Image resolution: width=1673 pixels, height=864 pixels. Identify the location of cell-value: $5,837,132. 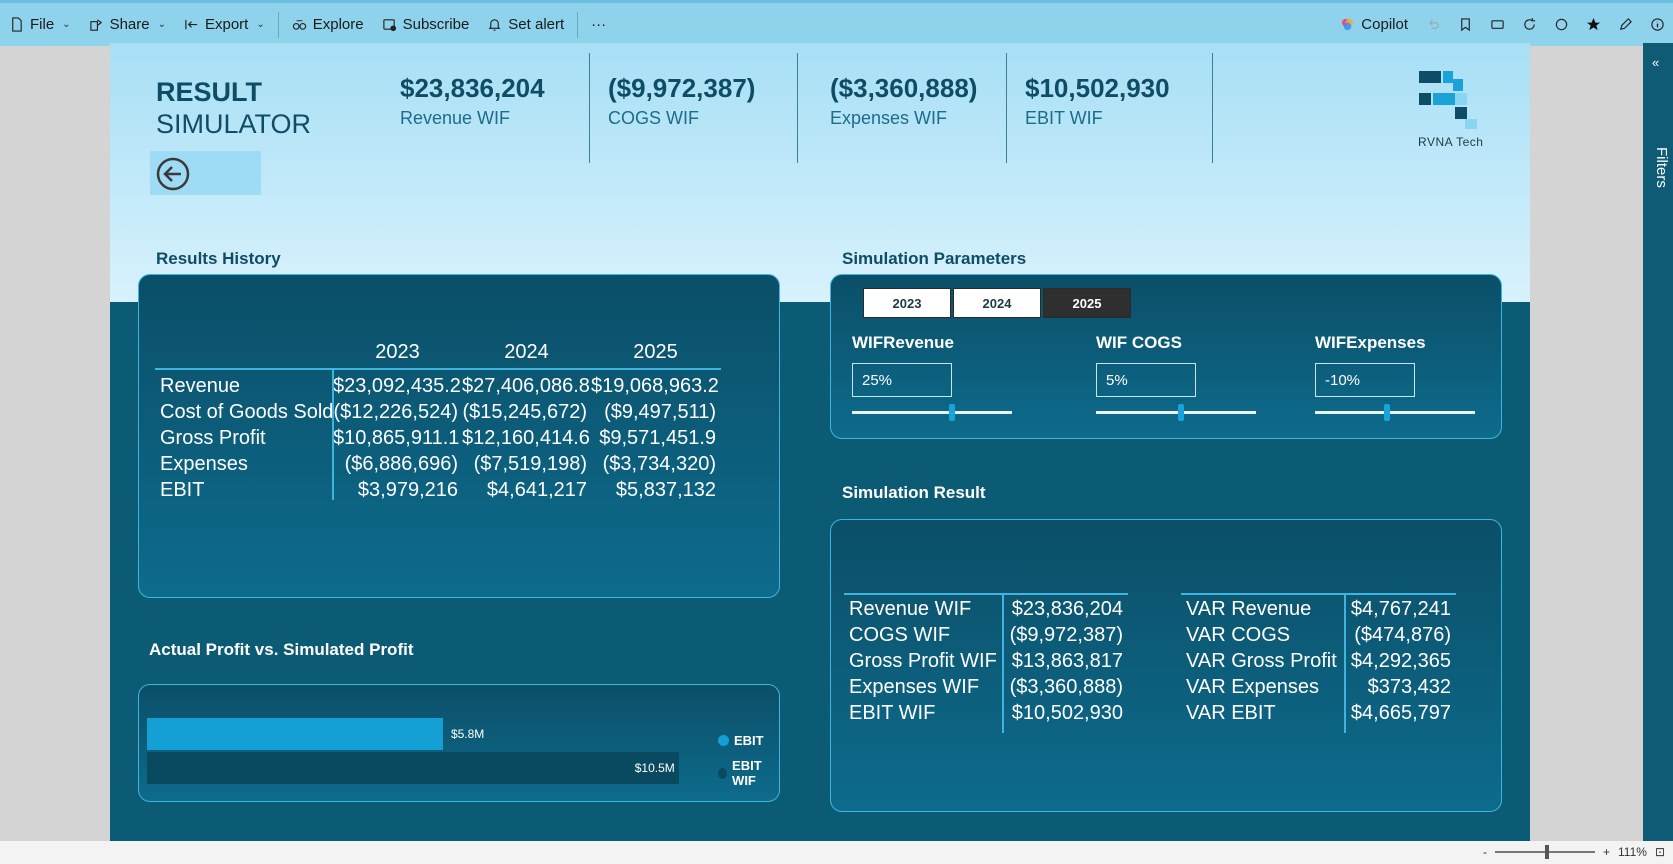
(665, 489).